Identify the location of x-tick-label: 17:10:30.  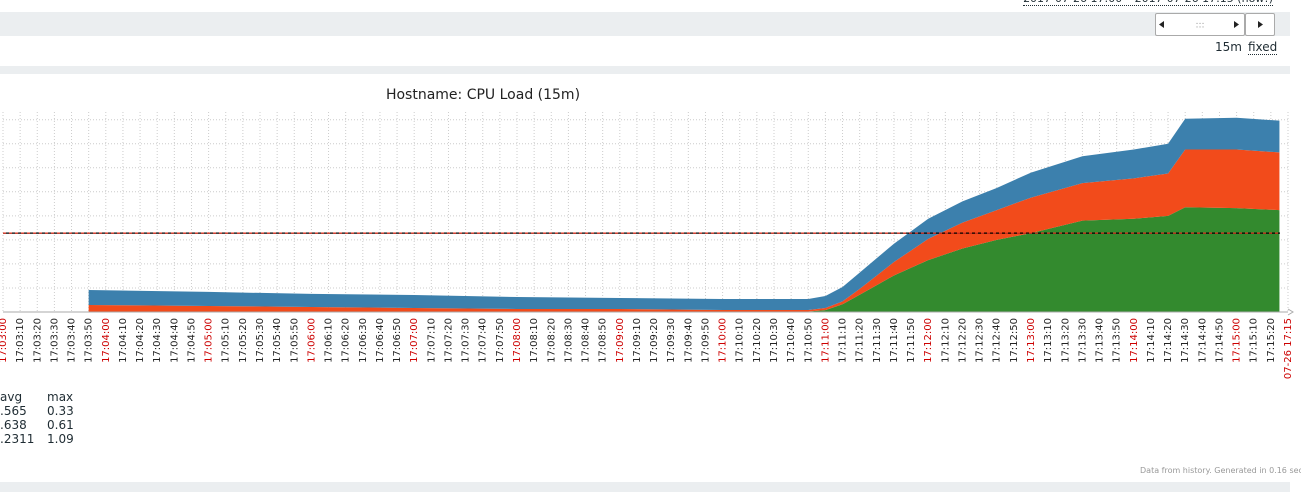
(774, 340).